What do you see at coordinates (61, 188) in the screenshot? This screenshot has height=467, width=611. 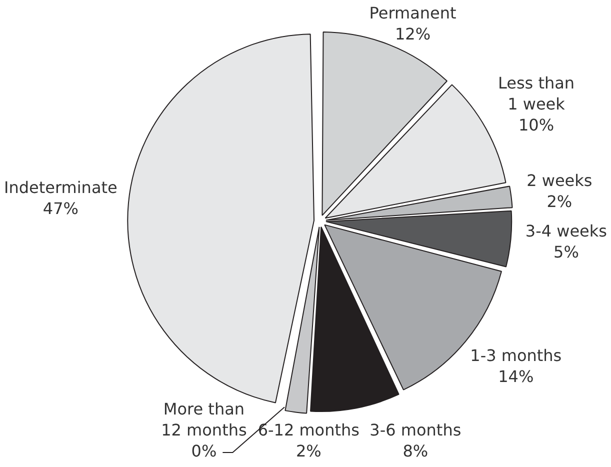 I see `slice-label: Indeterminate` at bounding box center [61, 188].